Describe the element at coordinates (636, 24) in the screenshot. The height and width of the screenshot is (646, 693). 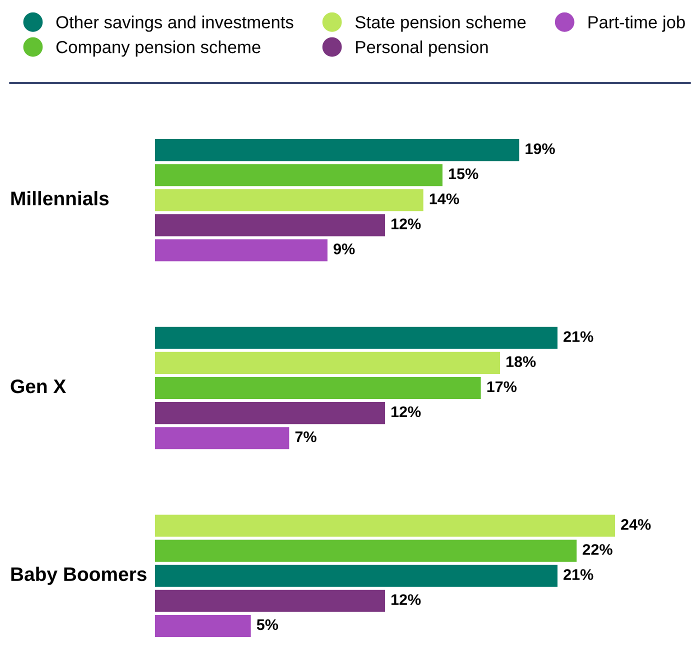
I see `legend-label: Part-time job` at that location.